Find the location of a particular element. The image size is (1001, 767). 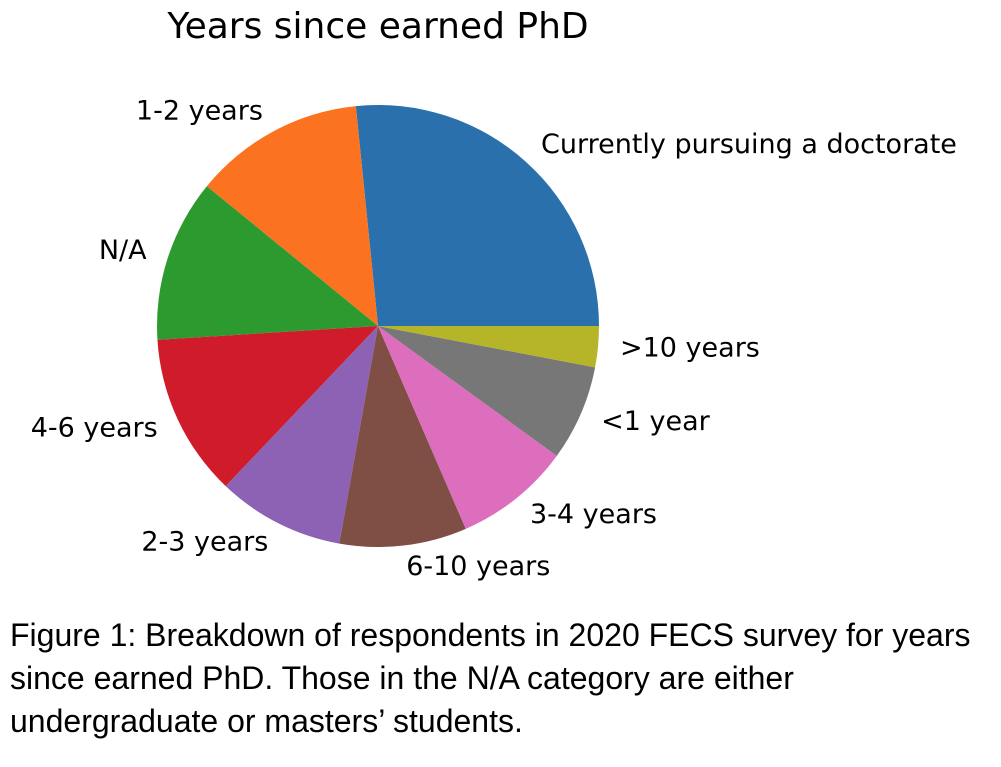

pie-label-5: 6-10 years is located at coordinates (478, 566).